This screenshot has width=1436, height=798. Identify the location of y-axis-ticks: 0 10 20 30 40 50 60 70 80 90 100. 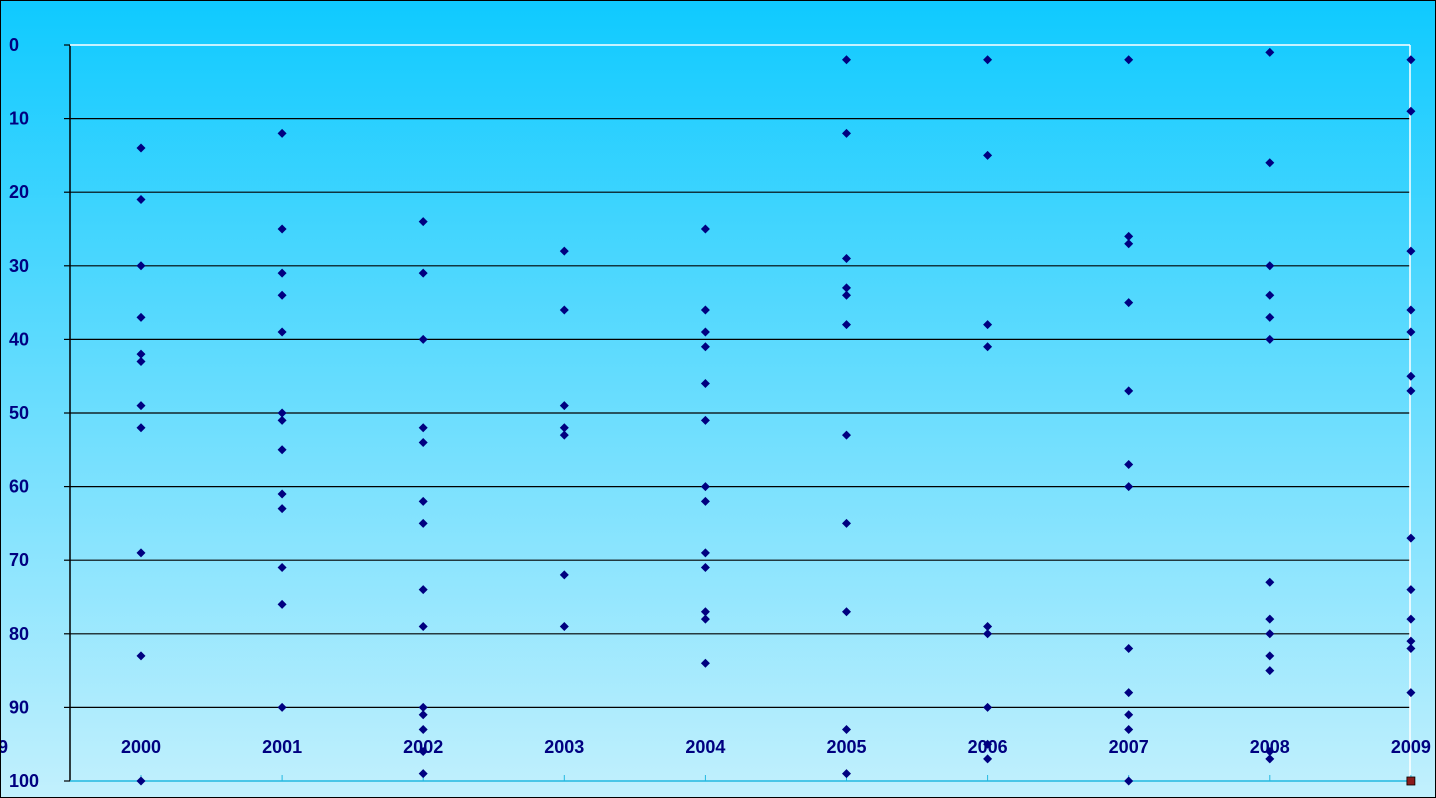
(39, 413).